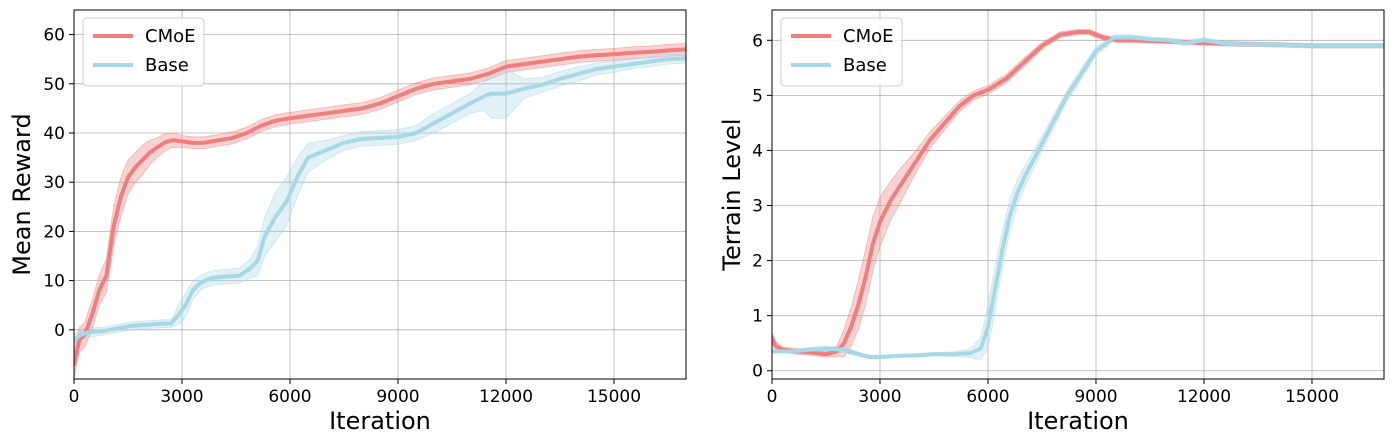 This screenshot has width=1400, height=433. What do you see at coordinates (54, 282) in the screenshot?
I see `y-tick-label: 10` at bounding box center [54, 282].